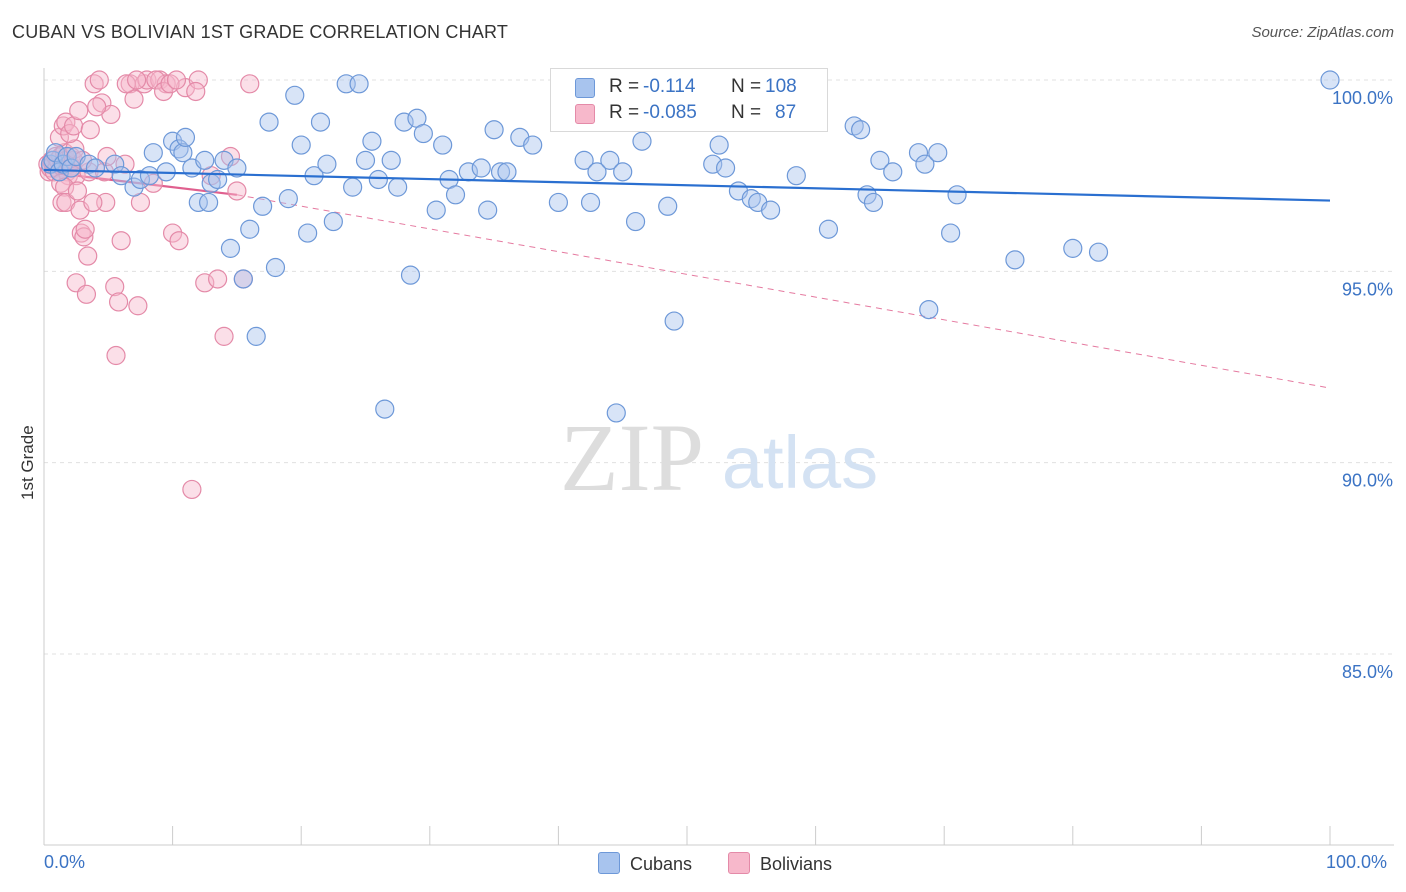  What do you see at coordinates (1367, 481) in the screenshot?
I see `y-tick-label: 90.0%` at bounding box center [1367, 481].